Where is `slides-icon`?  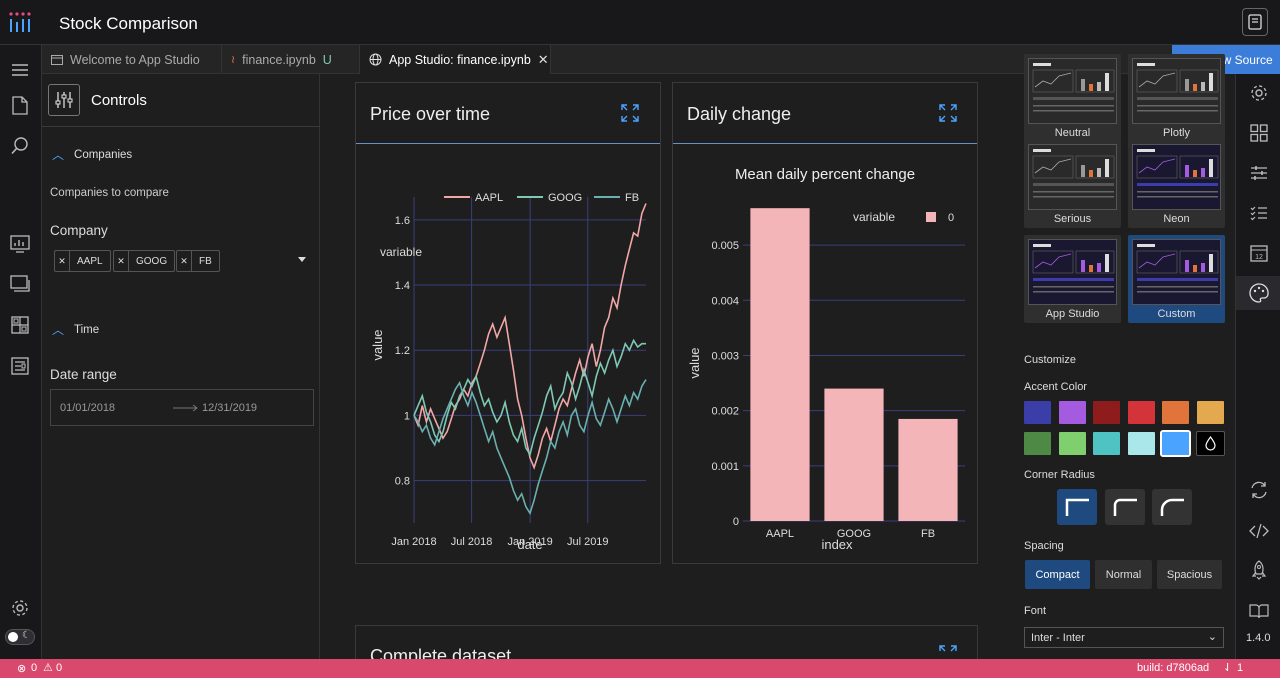 slides-icon is located at coordinates (20, 284).